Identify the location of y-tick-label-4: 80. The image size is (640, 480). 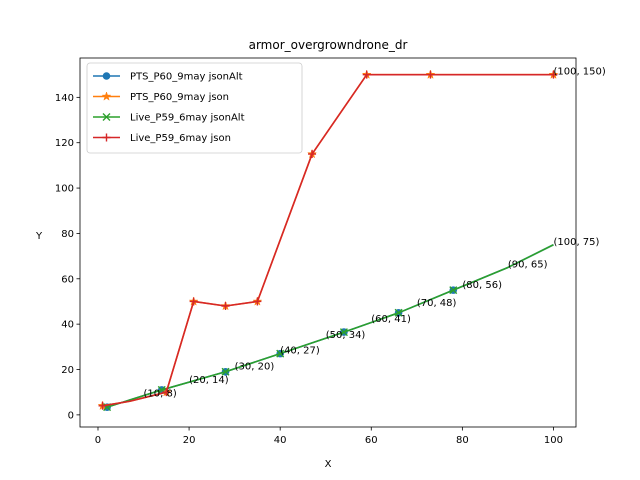
(67, 234).